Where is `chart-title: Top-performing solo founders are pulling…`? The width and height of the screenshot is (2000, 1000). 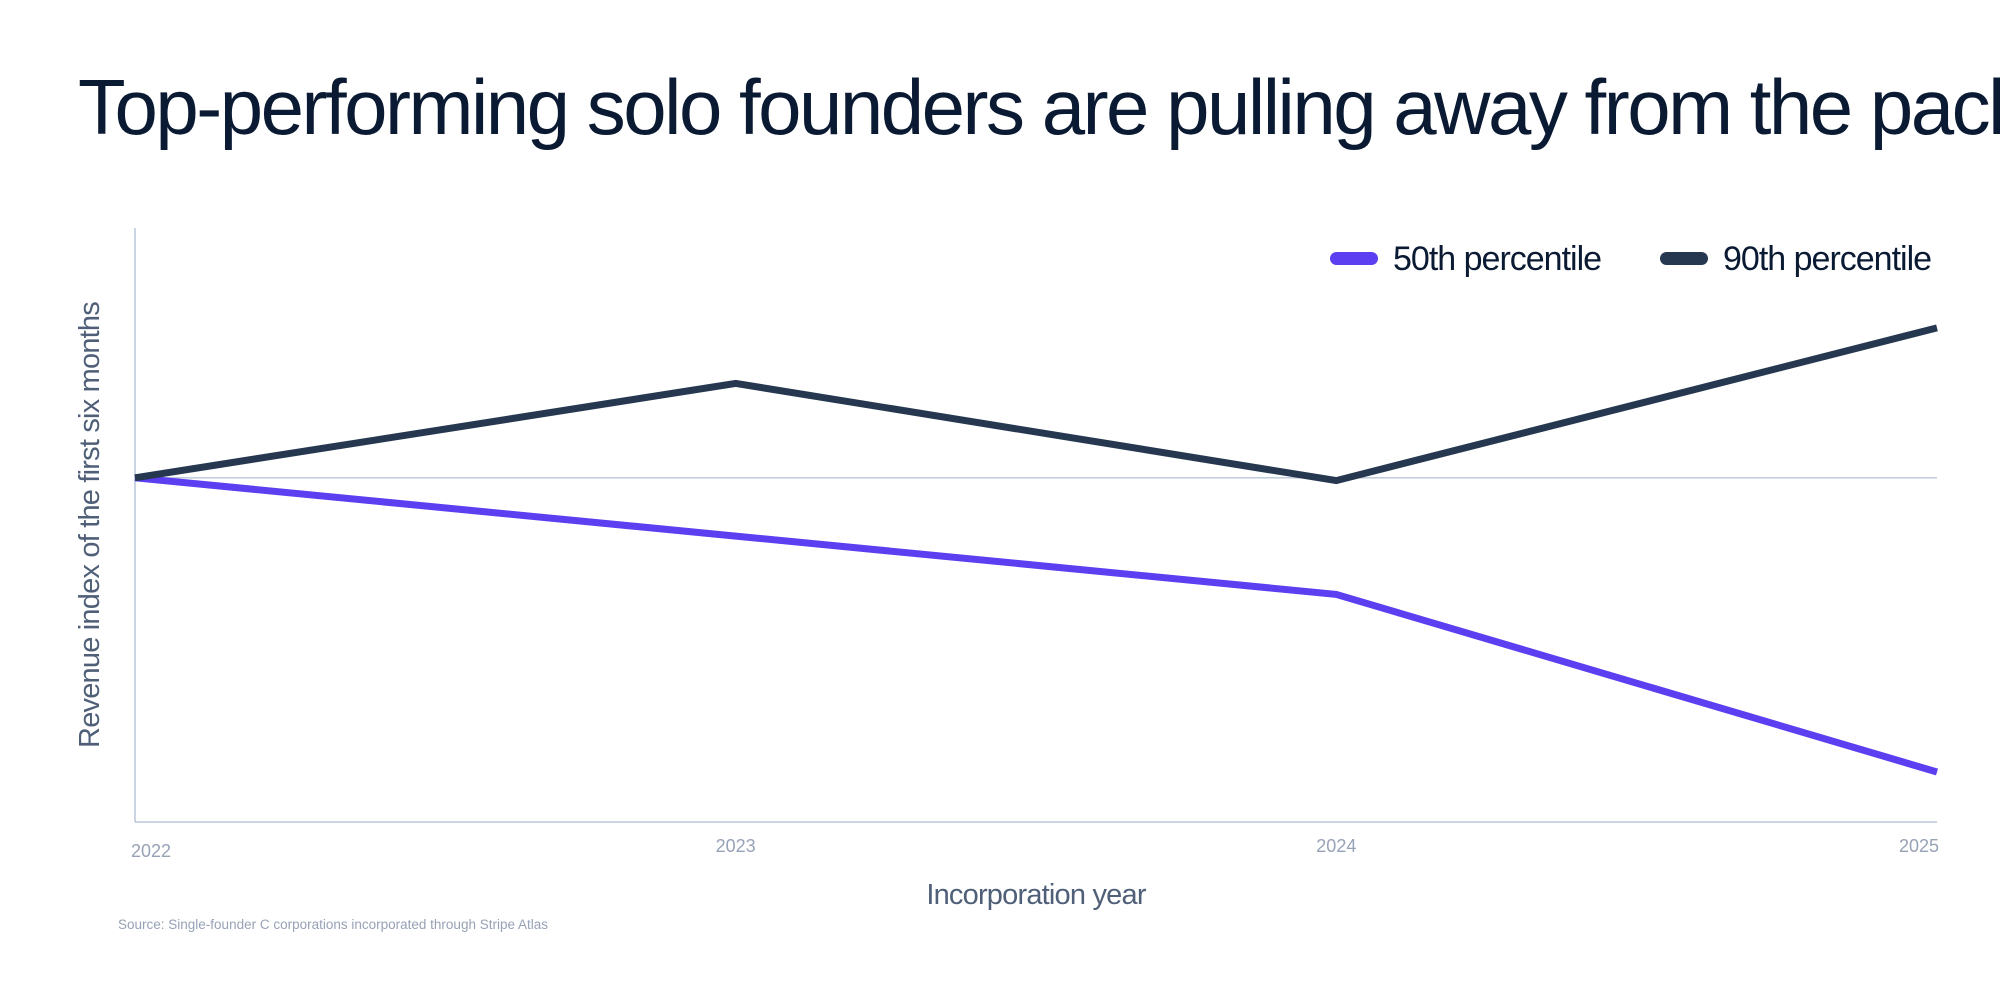
chart-title: Top-performing solo founders are pulling… is located at coordinates (1039, 107).